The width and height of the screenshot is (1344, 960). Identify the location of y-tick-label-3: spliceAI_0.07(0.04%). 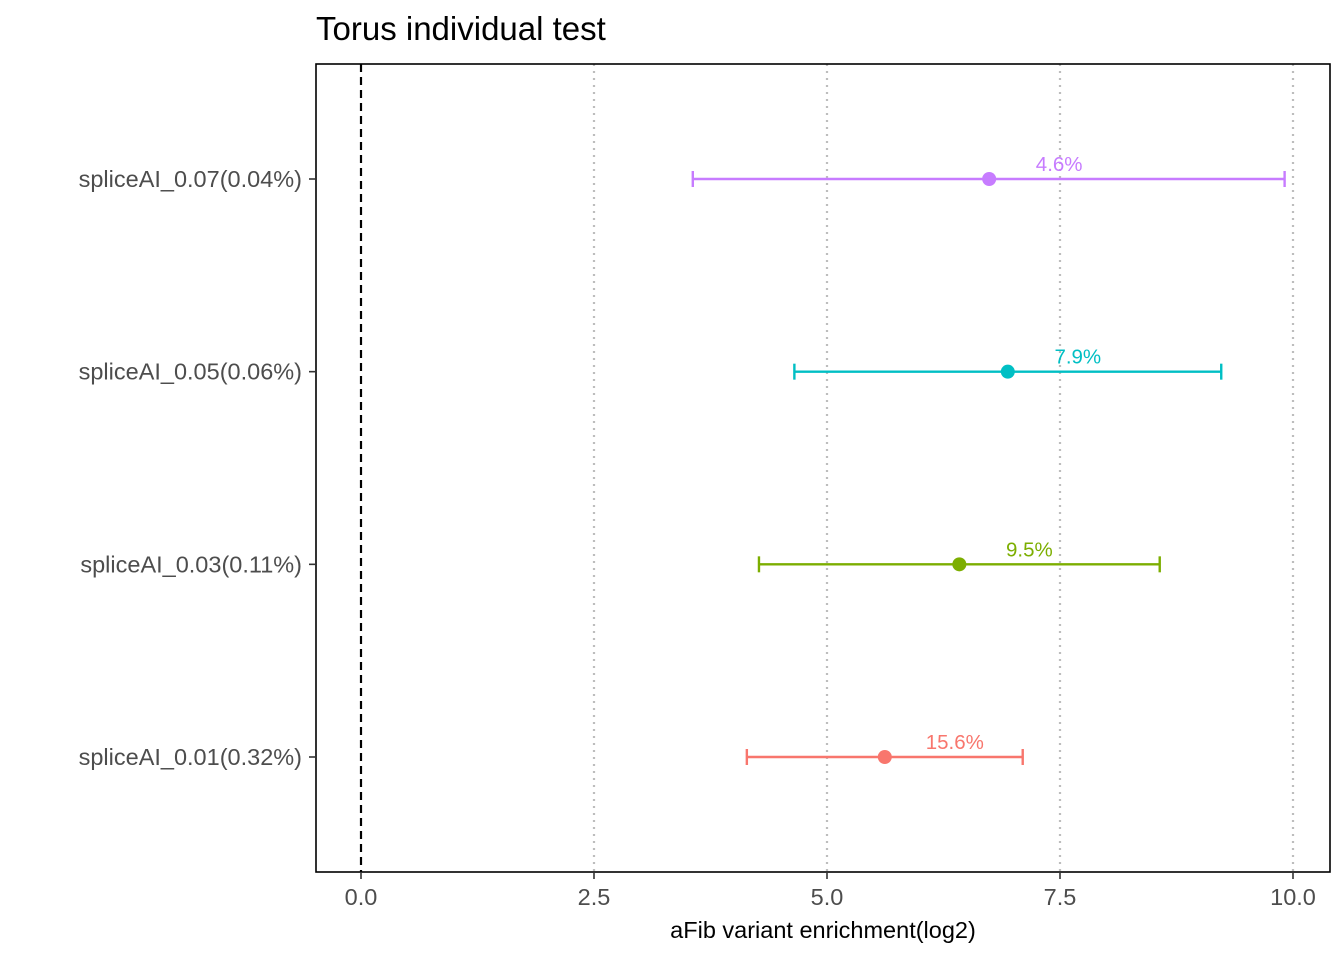
(190, 179).